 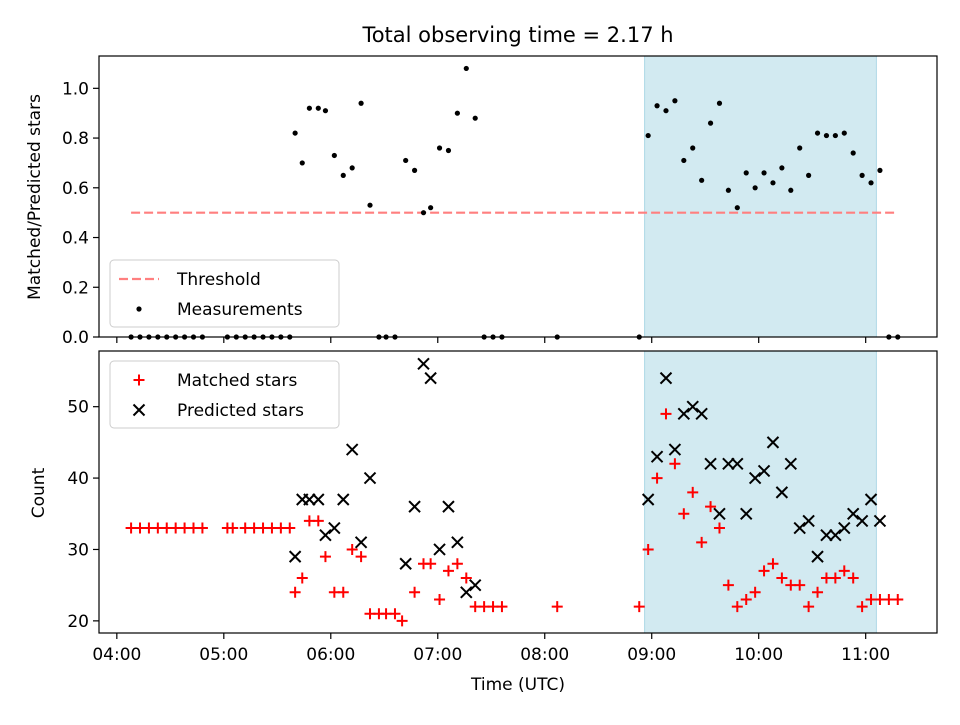 What do you see at coordinates (139, 410) in the screenshot?
I see `legend-predicted-swatch` at bounding box center [139, 410].